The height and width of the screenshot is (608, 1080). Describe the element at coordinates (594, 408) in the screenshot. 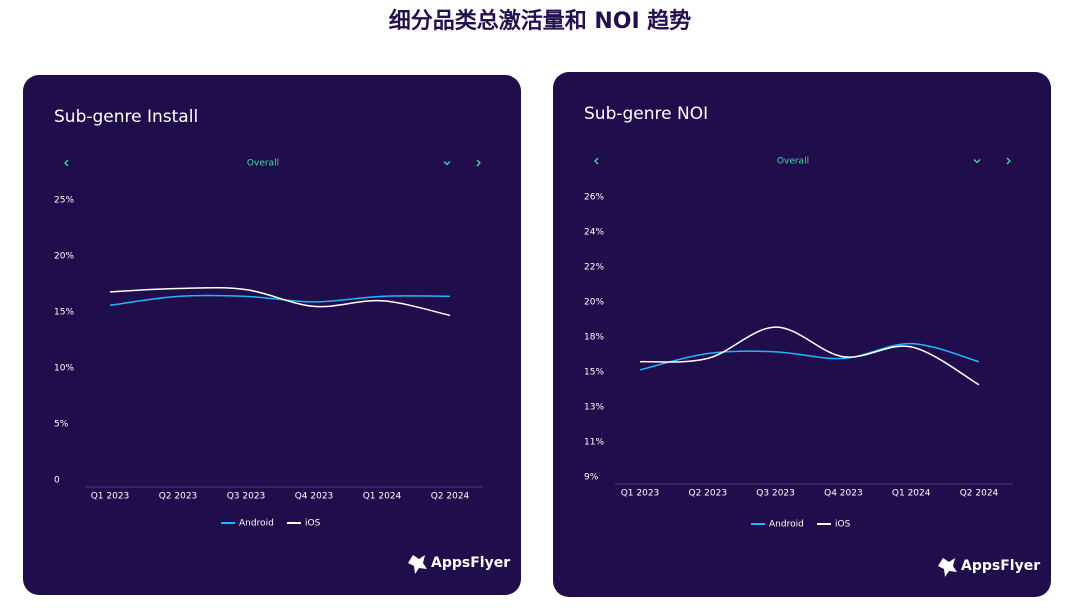

I see `y-tick-label: 13%` at that location.